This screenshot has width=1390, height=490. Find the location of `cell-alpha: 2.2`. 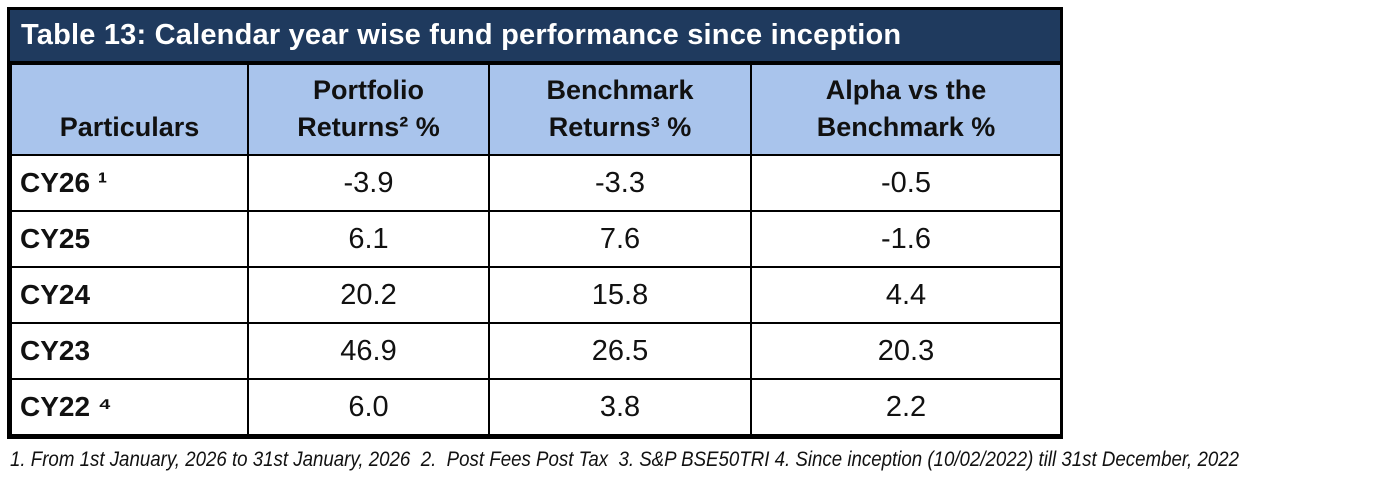

cell-alpha: 2.2 is located at coordinates (906, 407).